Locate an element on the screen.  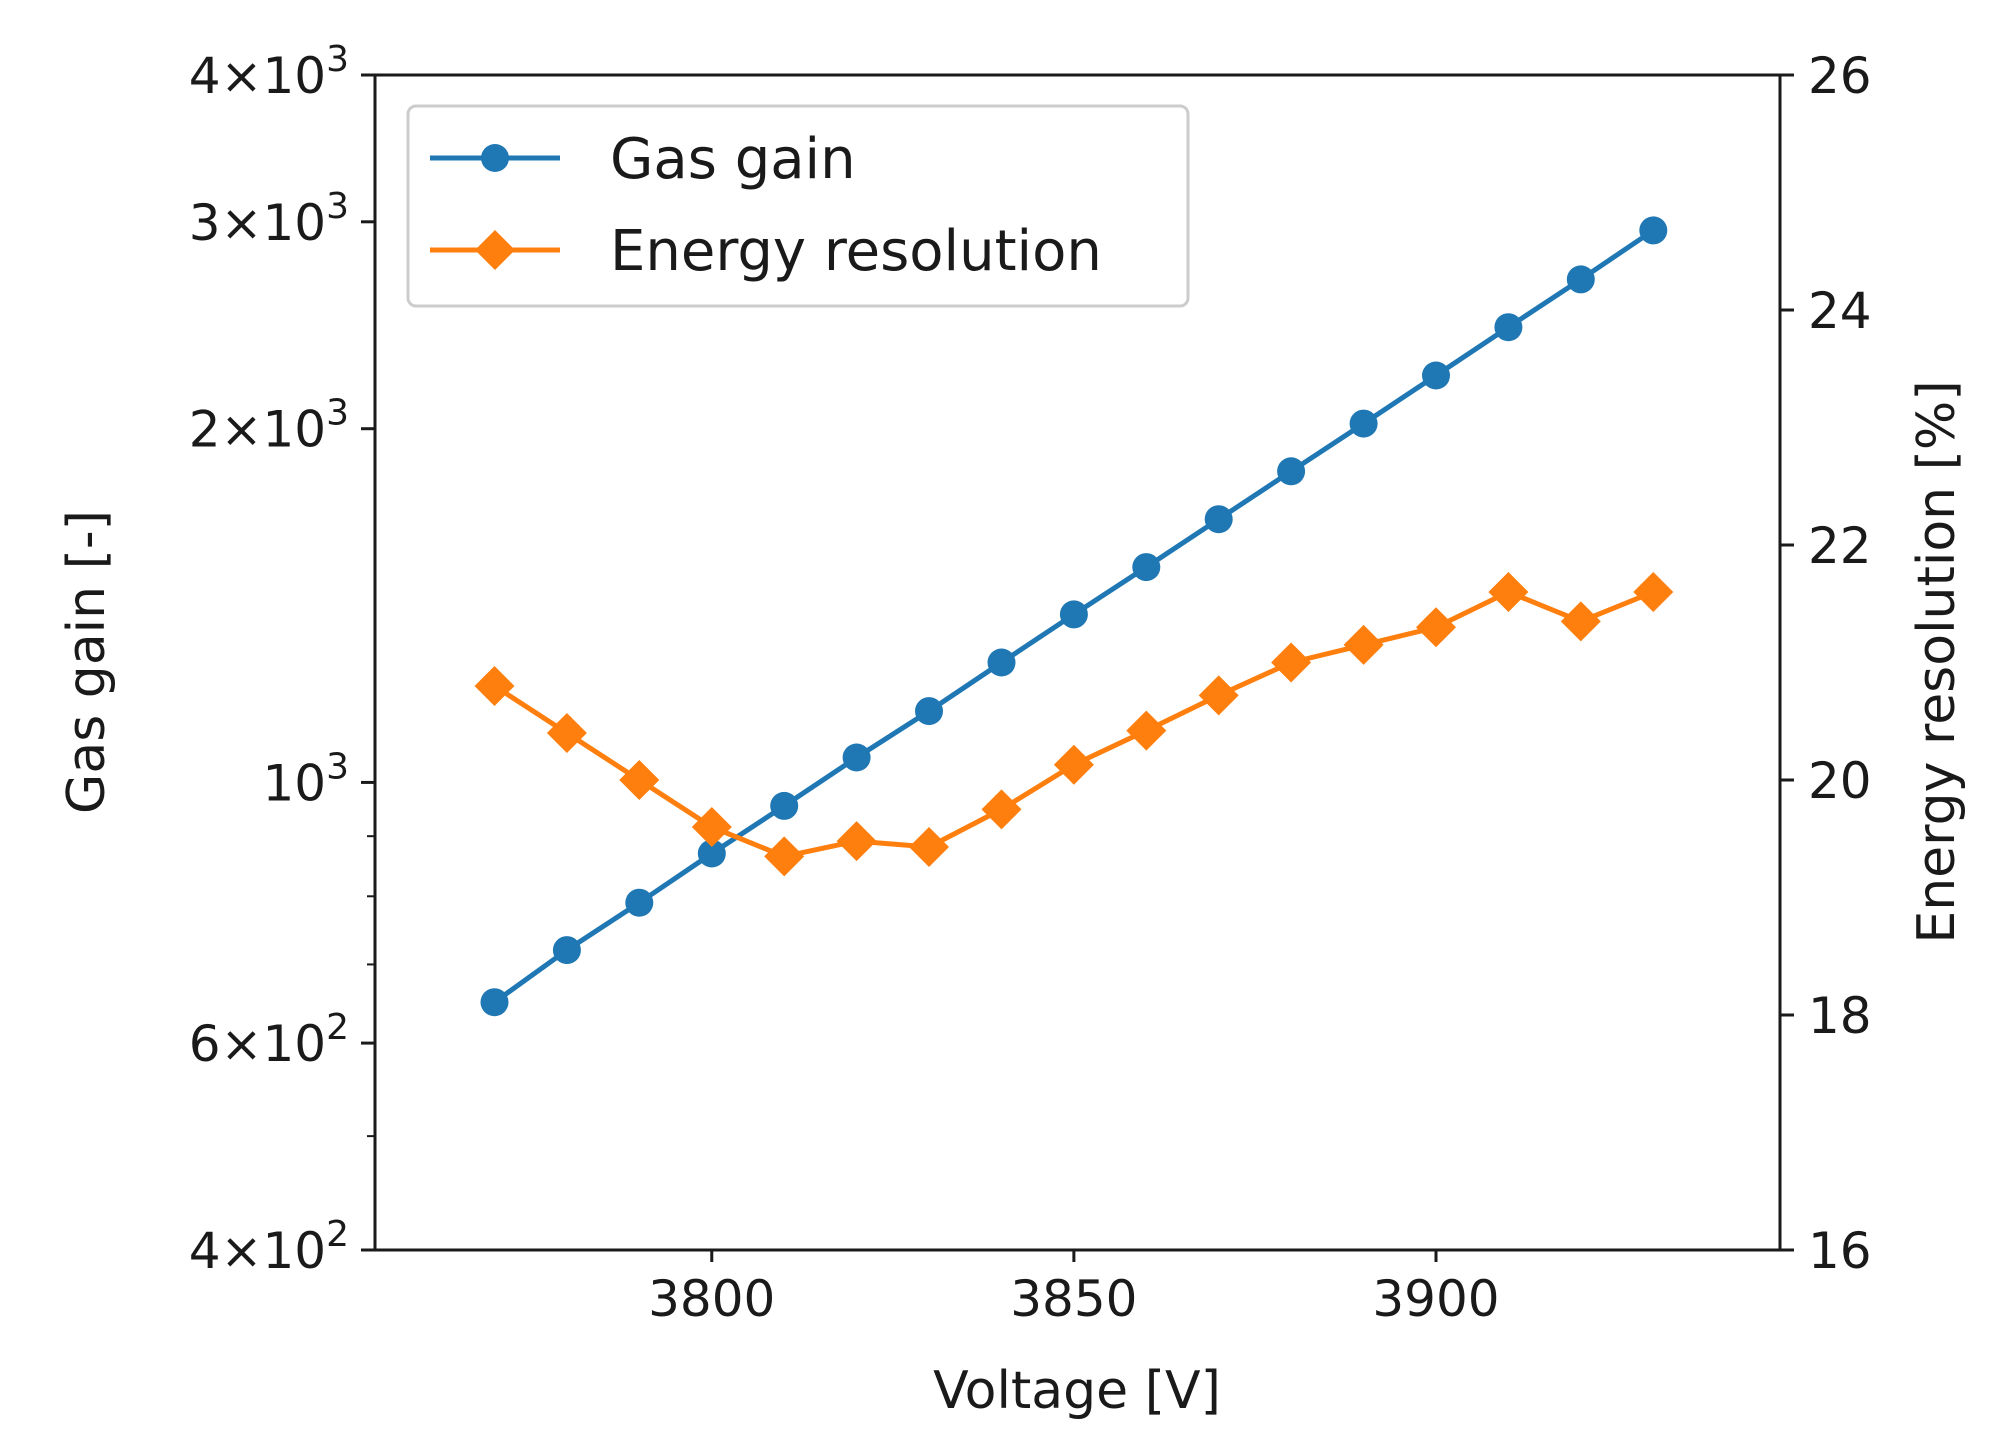
y-right-tick-label: 16 is located at coordinates (1840, 1251).